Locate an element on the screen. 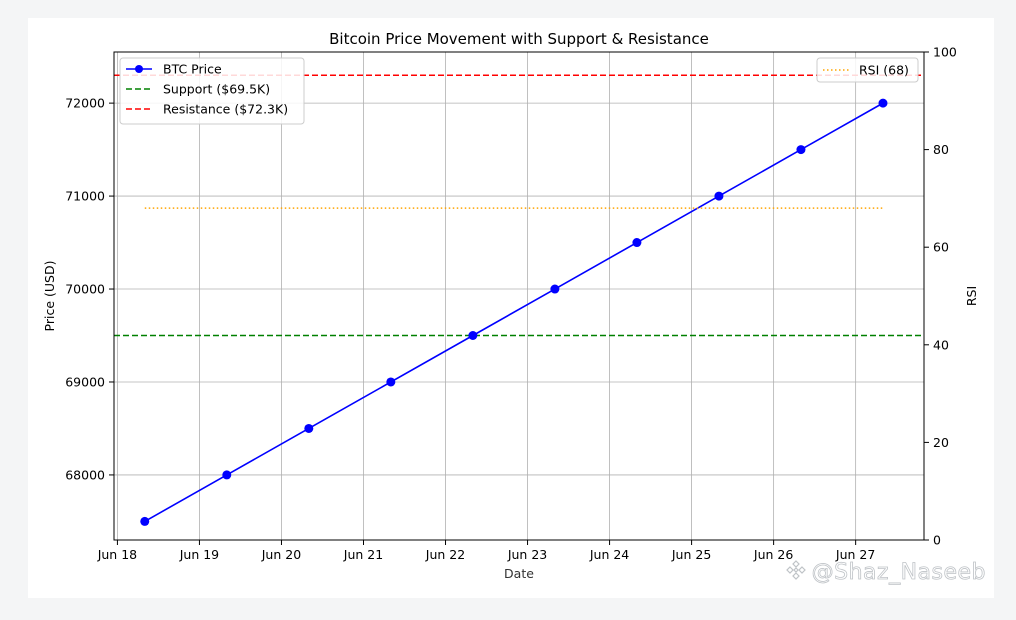 This screenshot has width=1016, height=620. legend-left-box is located at coordinates (212, 91).